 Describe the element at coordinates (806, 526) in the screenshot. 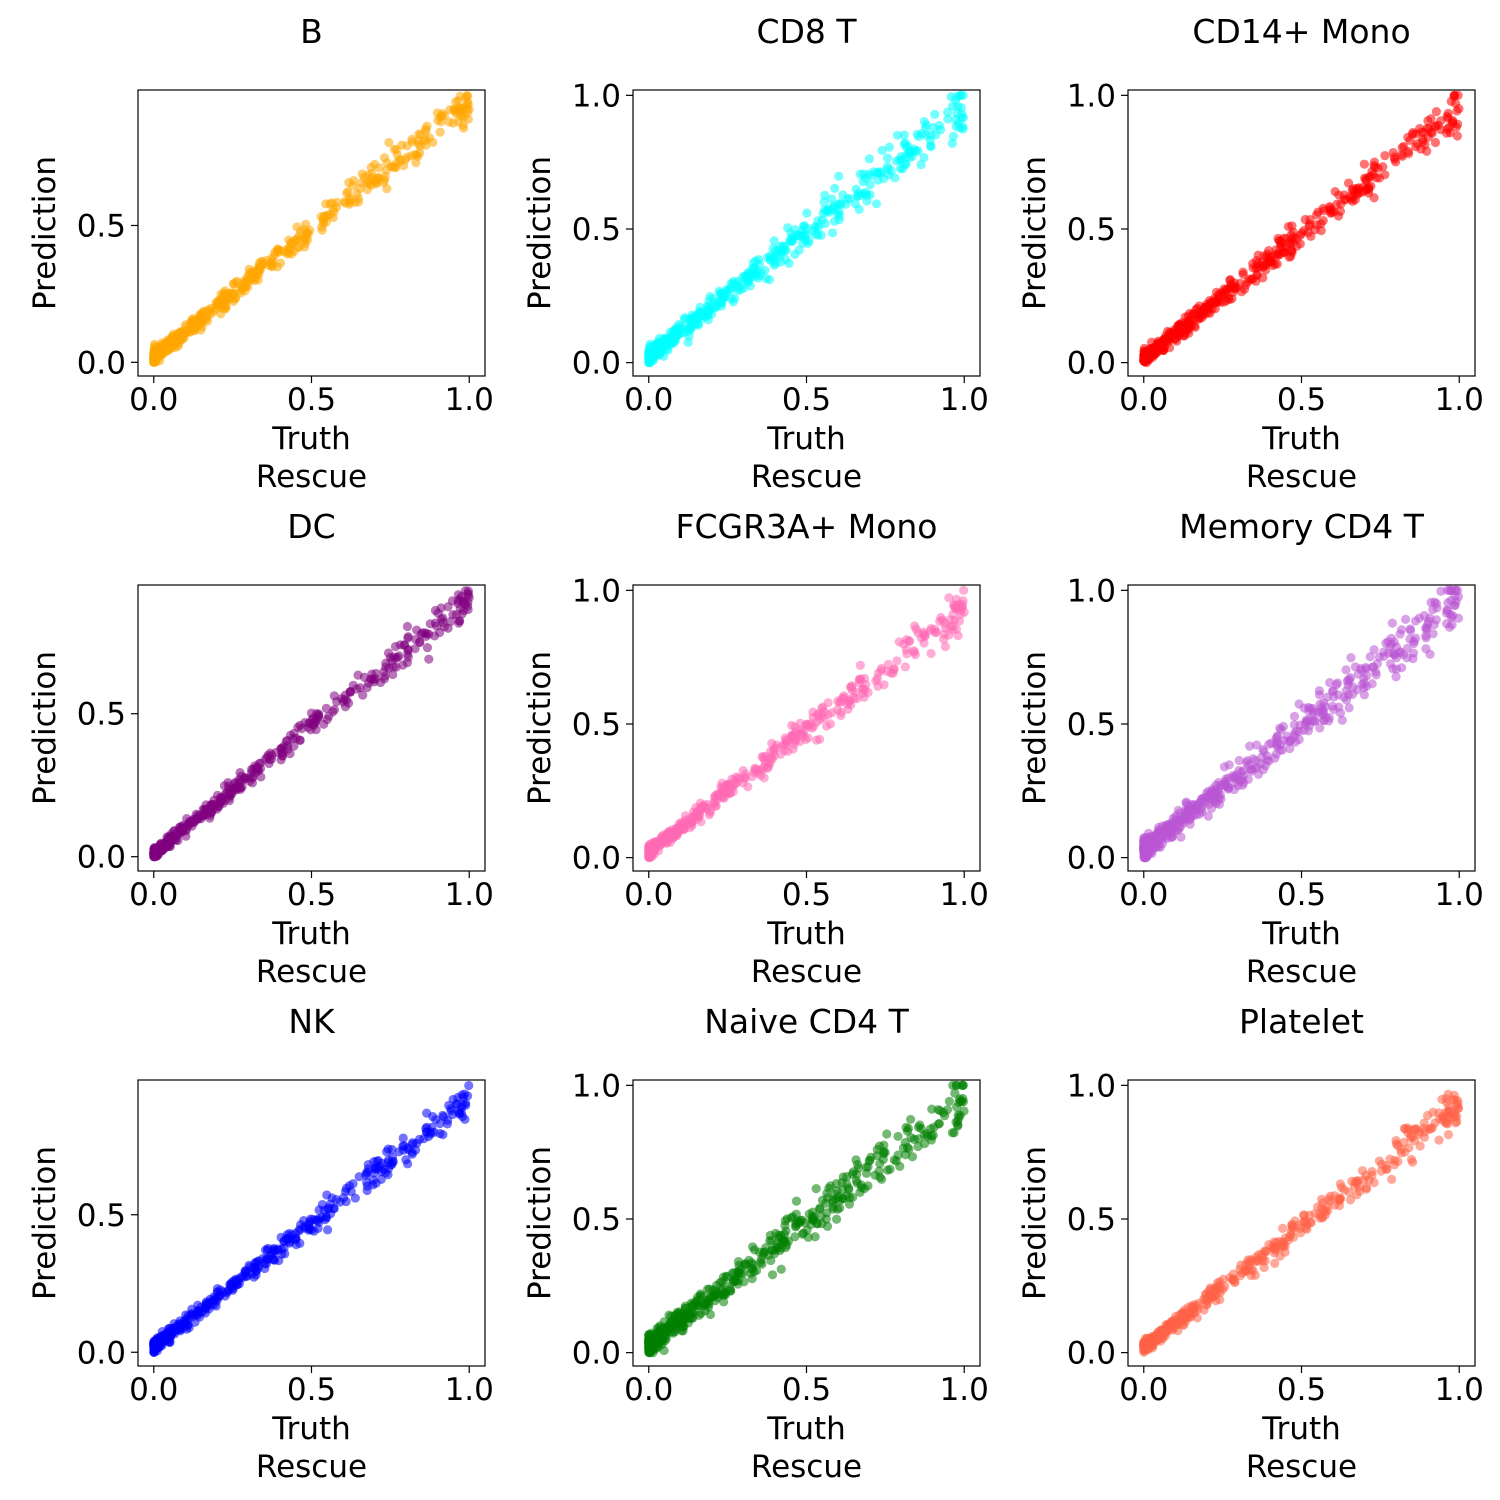

I see `panel-title: FCGR3A+ Mono` at that location.